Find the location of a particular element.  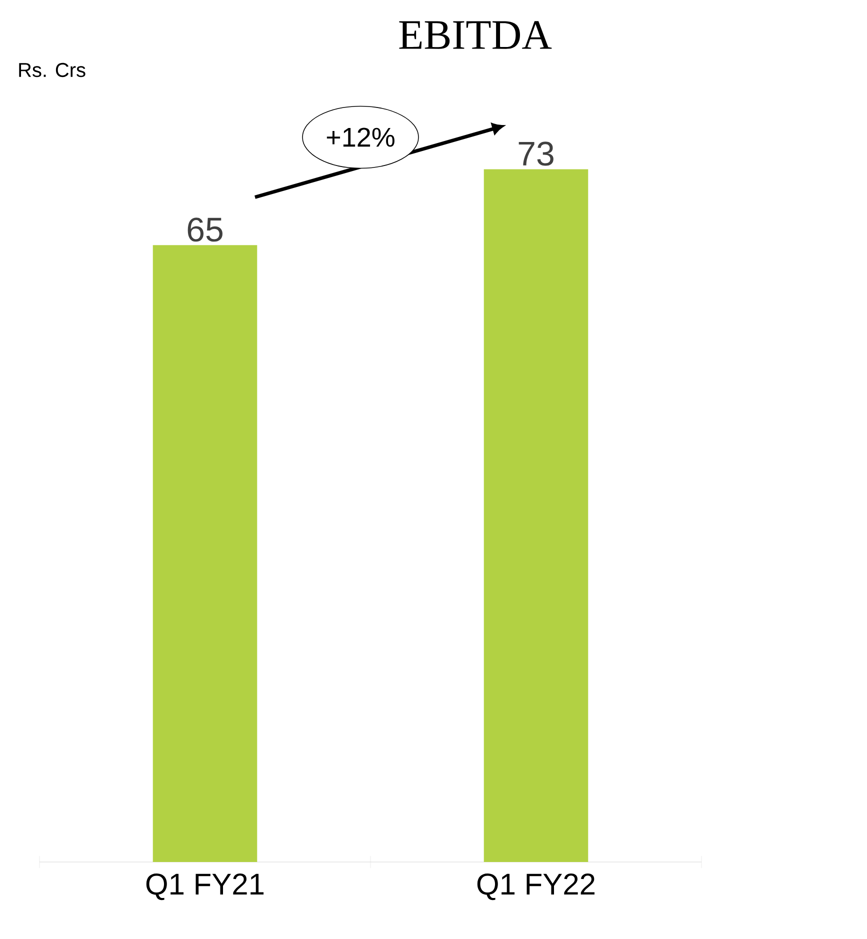

chart-title: EBITDA is located at coordinates (475, 35).